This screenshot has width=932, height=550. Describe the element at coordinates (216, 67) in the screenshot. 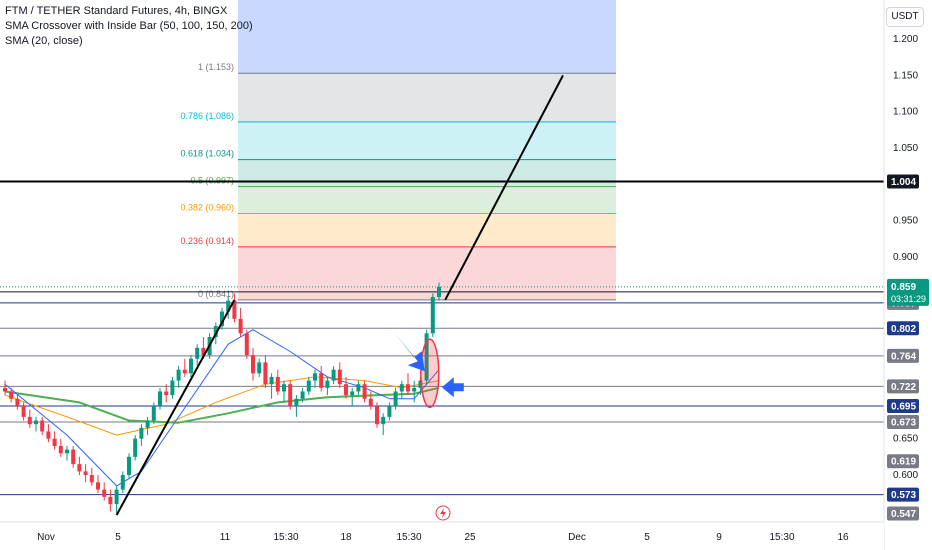

I see `fib-level-label: 1 (1.153)` at that location.